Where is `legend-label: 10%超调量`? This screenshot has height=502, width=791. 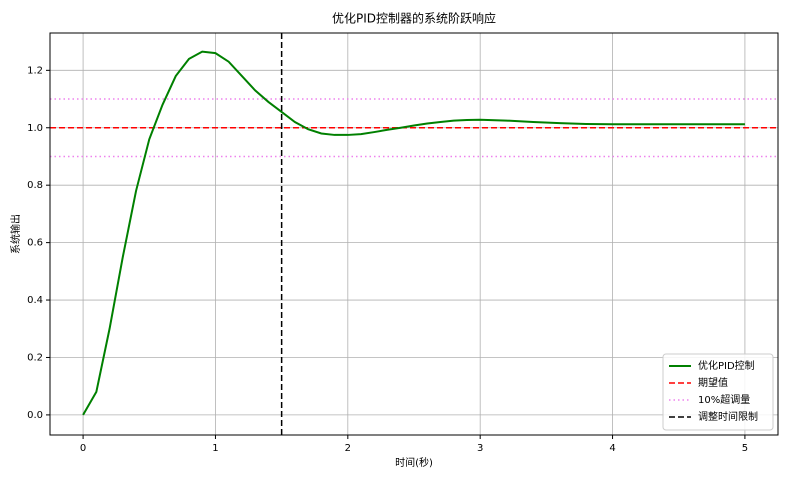 legend-label: 10%超调量 is located at coordinates (724, 399).